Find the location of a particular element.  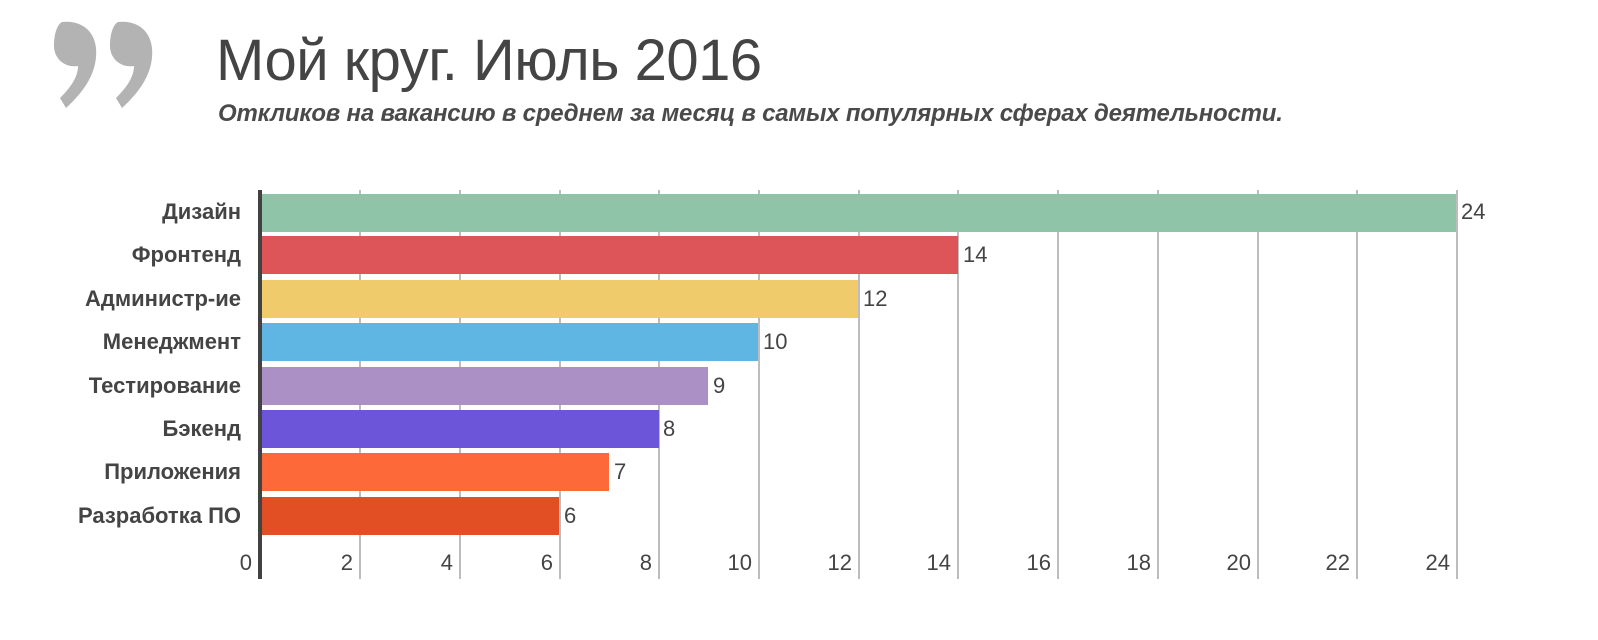

category-label: Администр-ие is located at coordinates (163, 298).